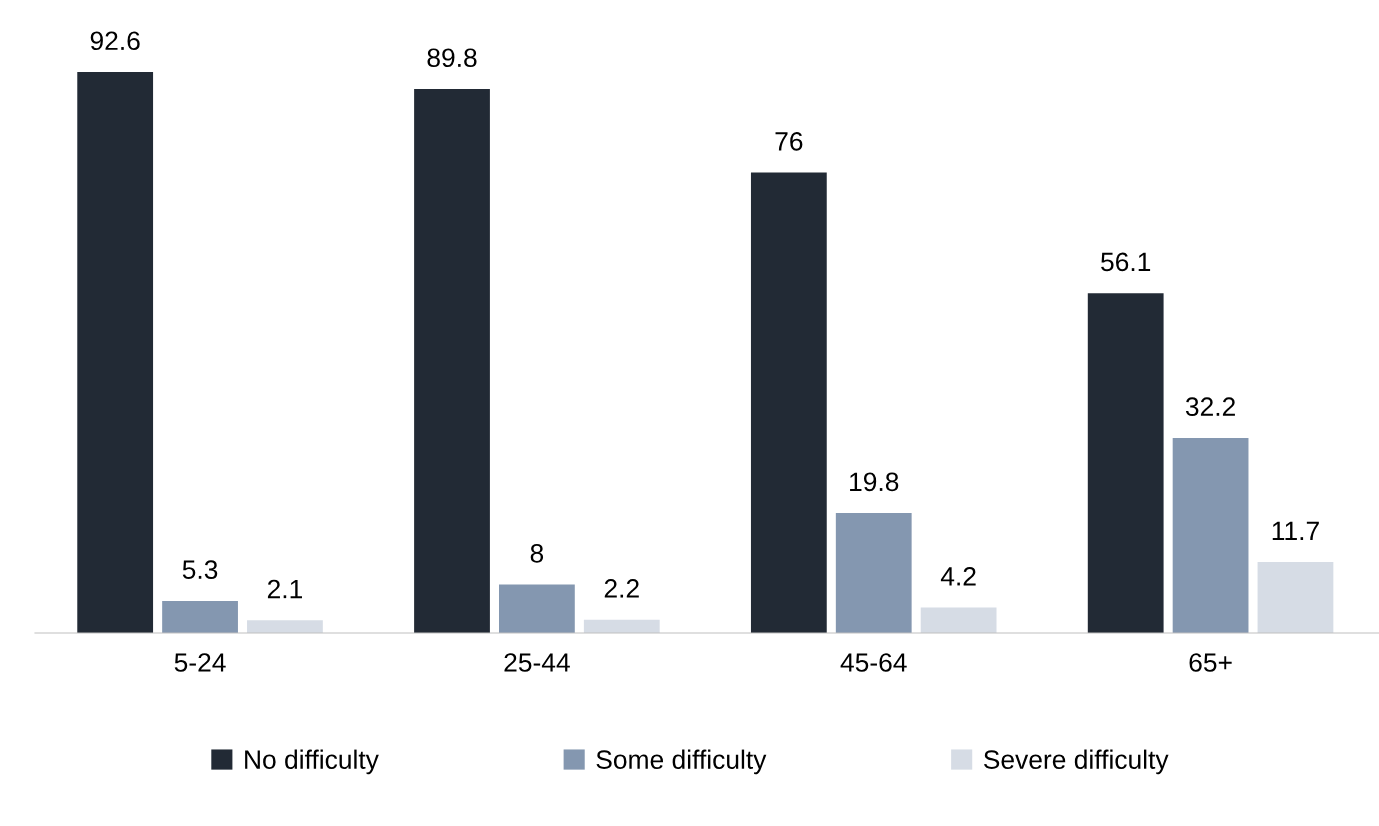  What do you see at coordinates (1295, 530) in the screenshot?
I see `data-label: 11.7` at bounding box center [1295, 530].